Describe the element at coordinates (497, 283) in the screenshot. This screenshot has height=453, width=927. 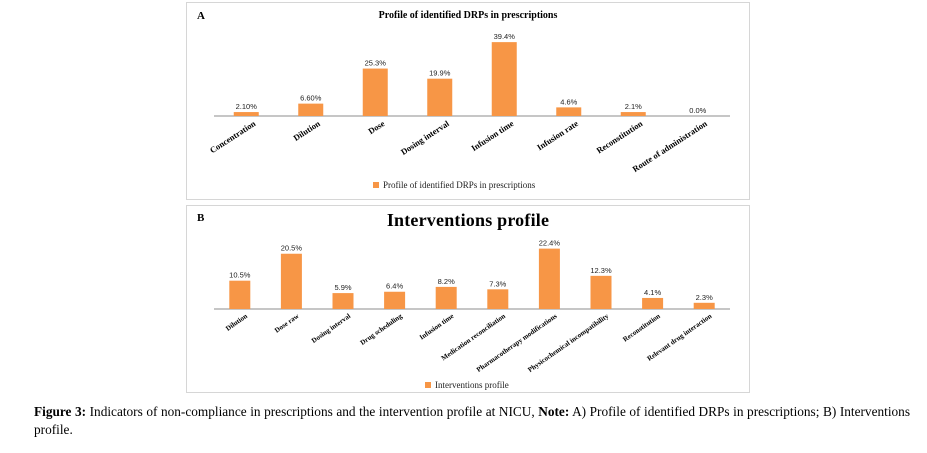
I see `data-label: 7.3%` at that location.